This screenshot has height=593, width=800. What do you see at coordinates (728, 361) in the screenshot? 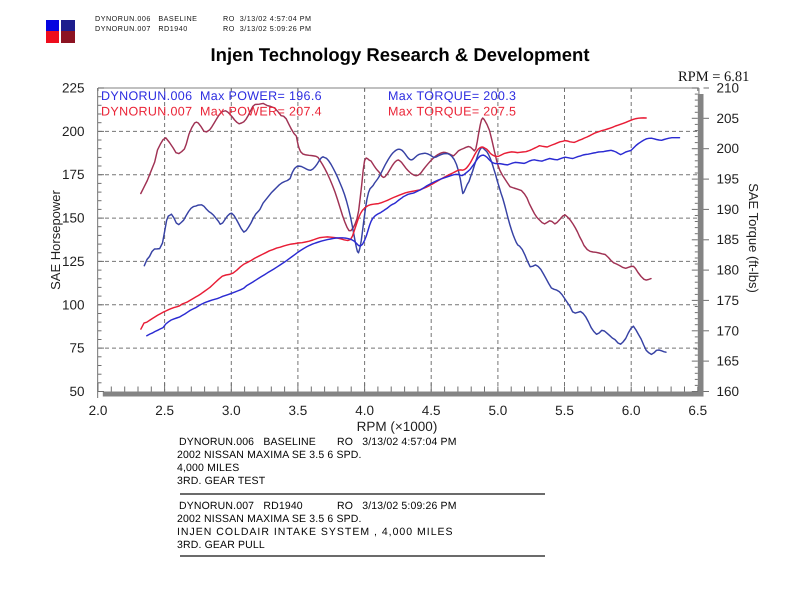
I see `svg-text: 165` at bounding box center [728, 361].